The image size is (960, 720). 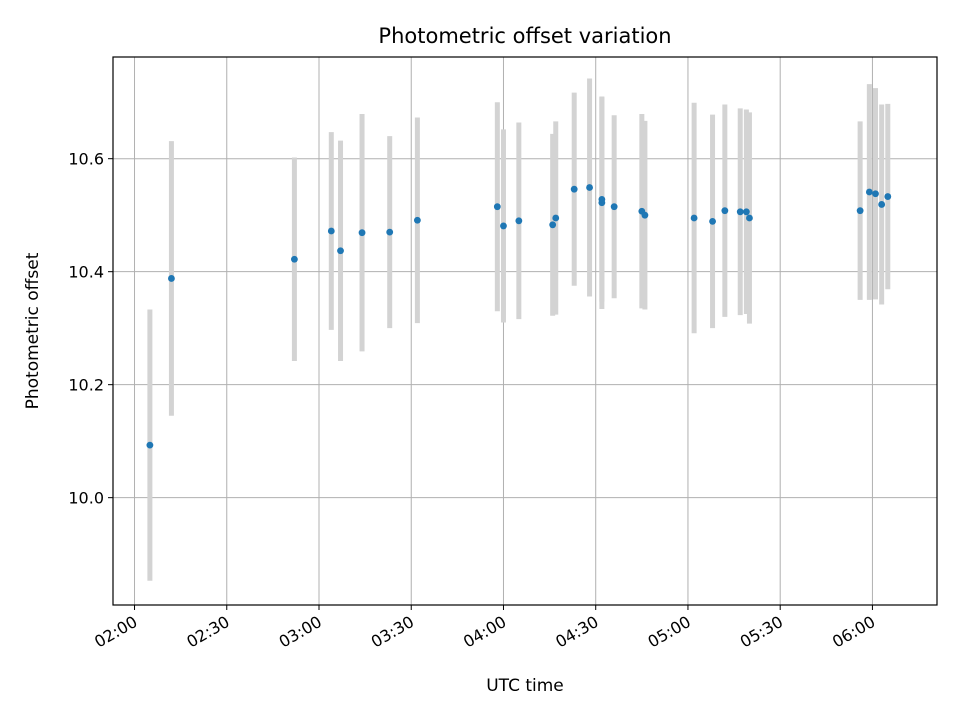 What do you see at coordinates (115, 632) in the screenshot?
I see `x-tick-label: 02:00` at bounding box center [115, 632].